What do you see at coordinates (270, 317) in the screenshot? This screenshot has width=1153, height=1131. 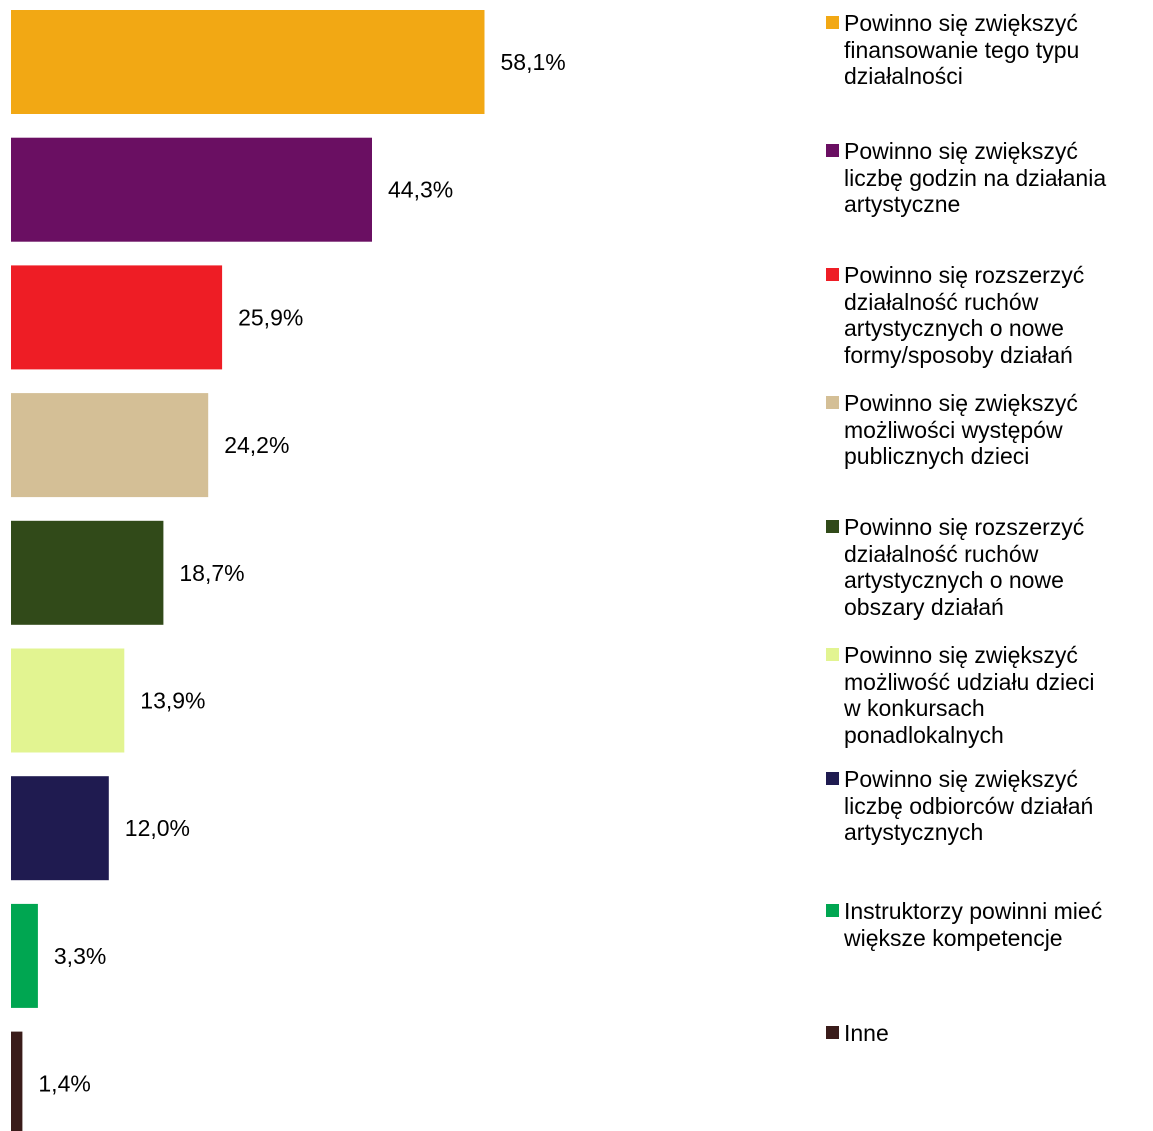 I see `data-label-3: 25,9%` at bounding box center [270, 317].